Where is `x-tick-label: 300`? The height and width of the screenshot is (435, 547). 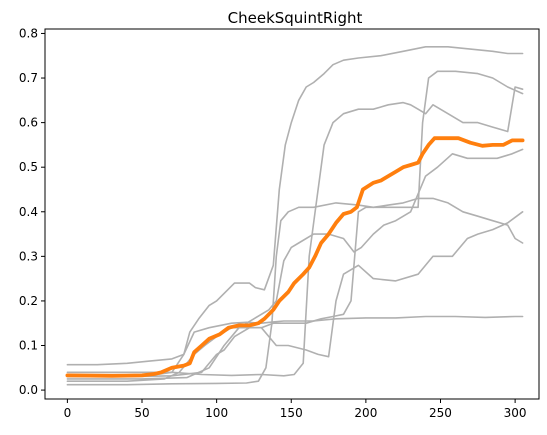
x-tick-label: 300 is located at coordinates (515, 413).